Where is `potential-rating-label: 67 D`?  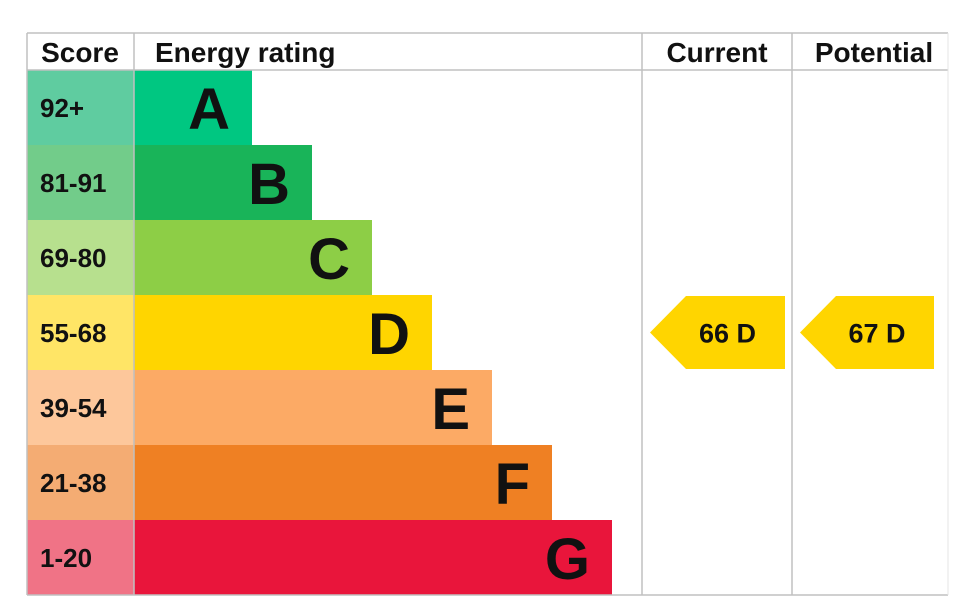 potential-rating-label: 67 D is located at coordinates (876, 334).